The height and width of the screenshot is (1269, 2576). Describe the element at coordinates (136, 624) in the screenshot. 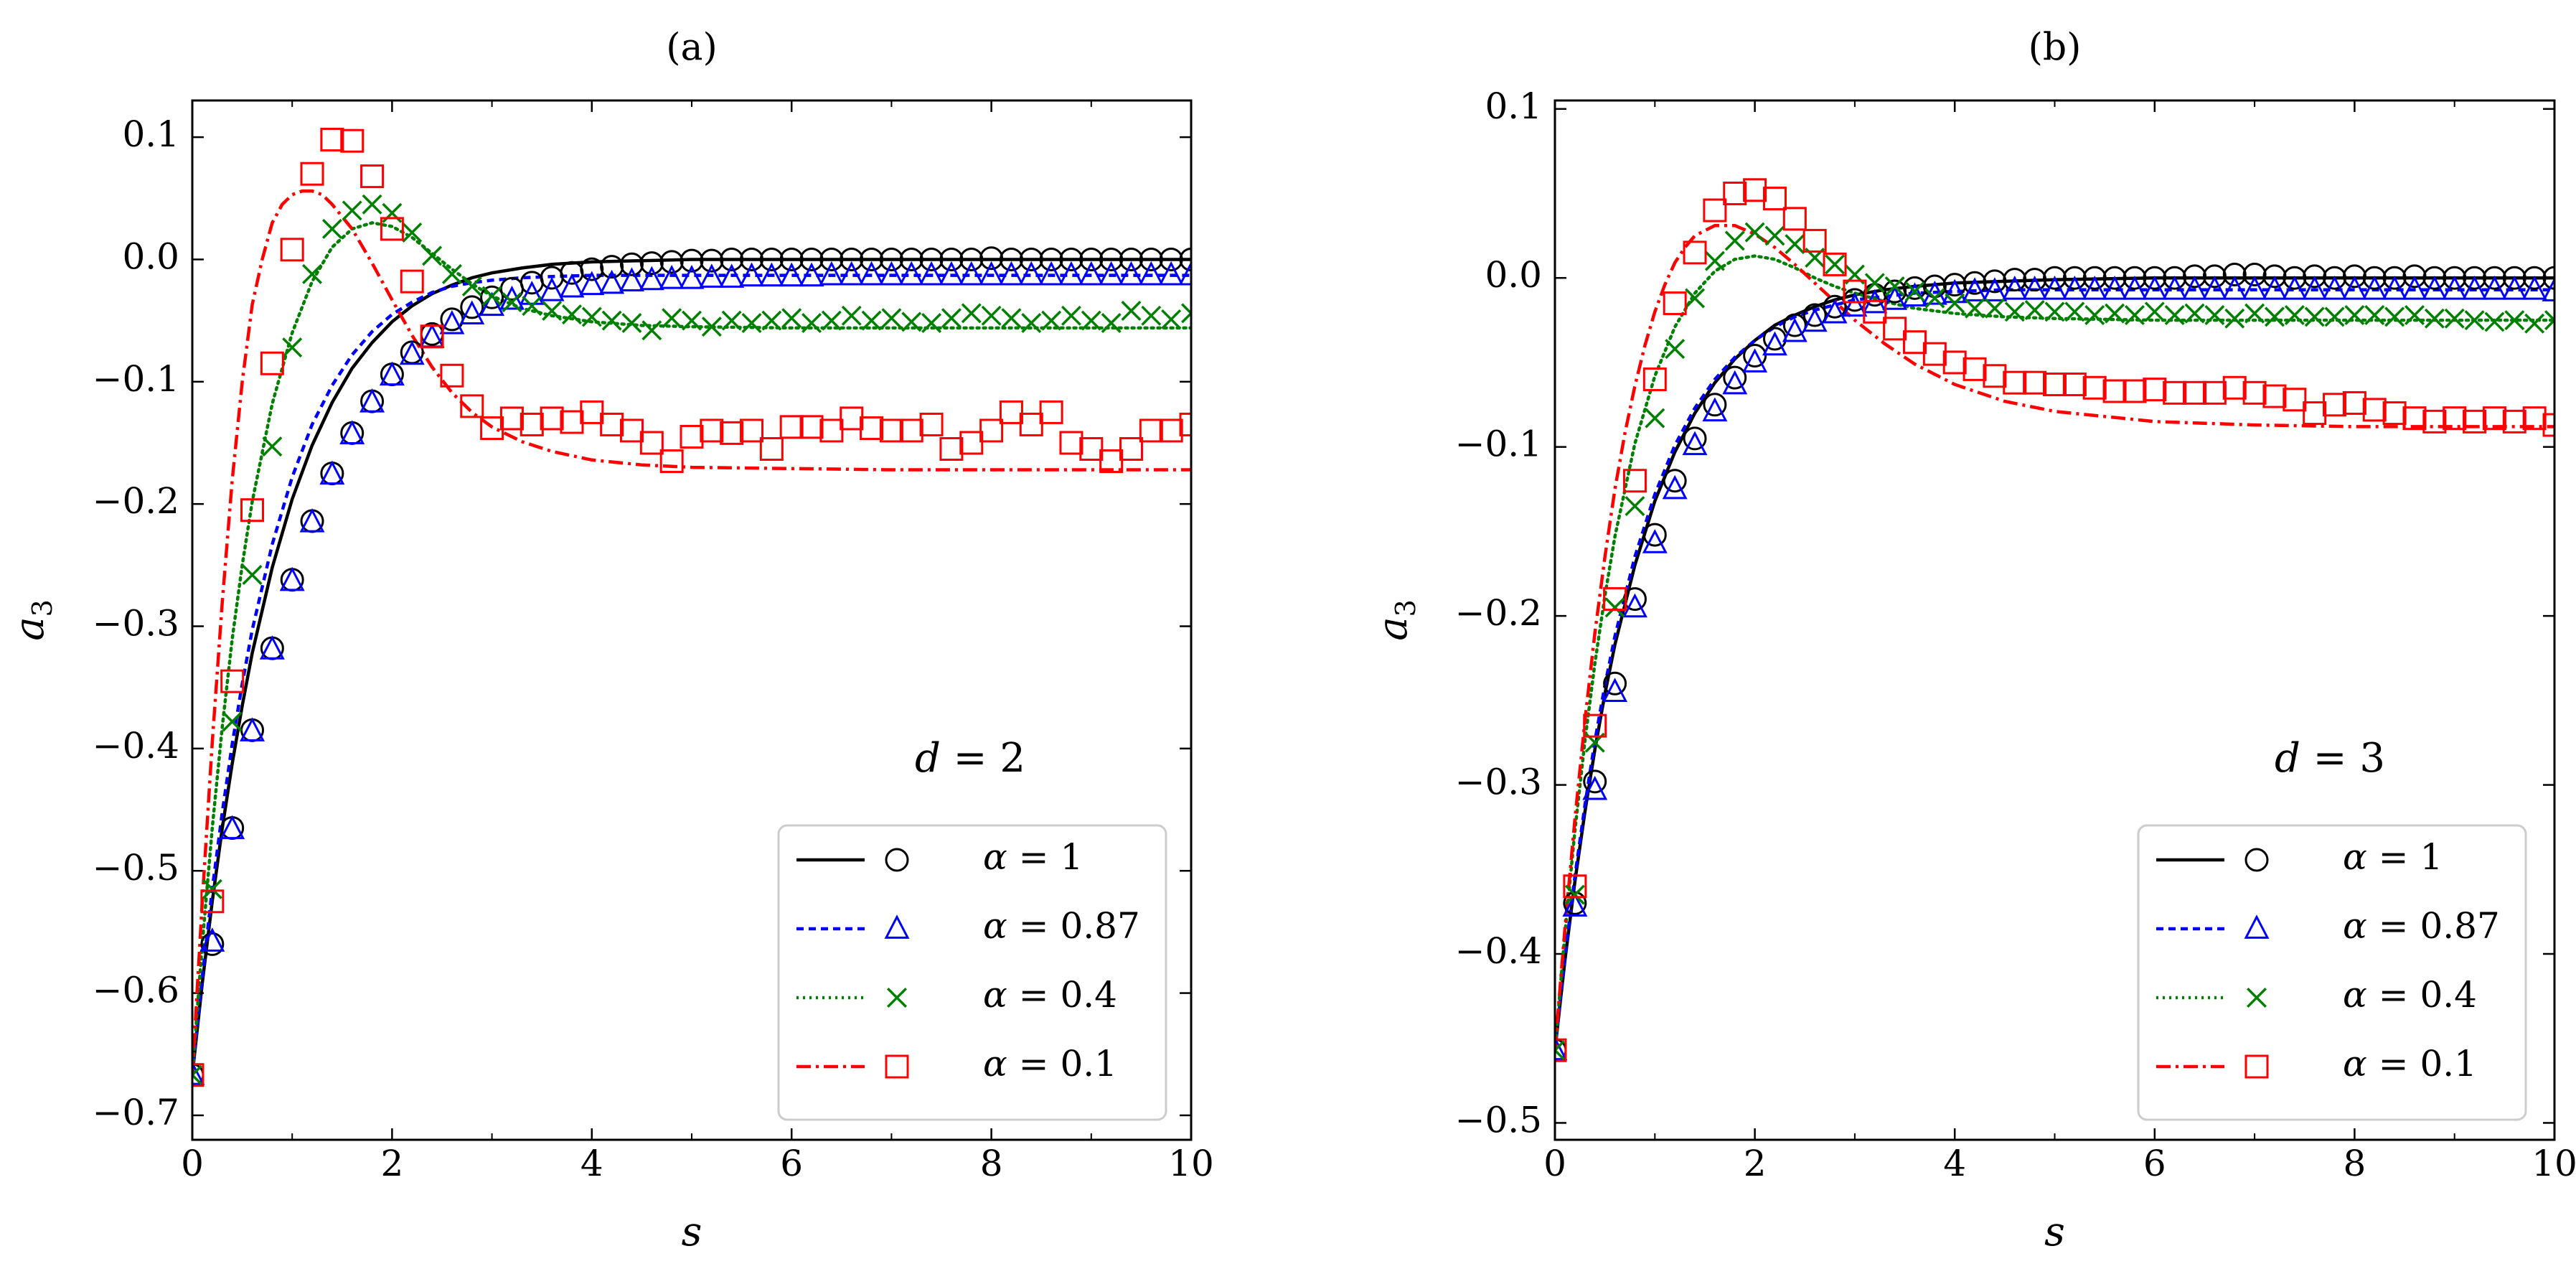

I see `y-tick-label: −0.3` at that location.